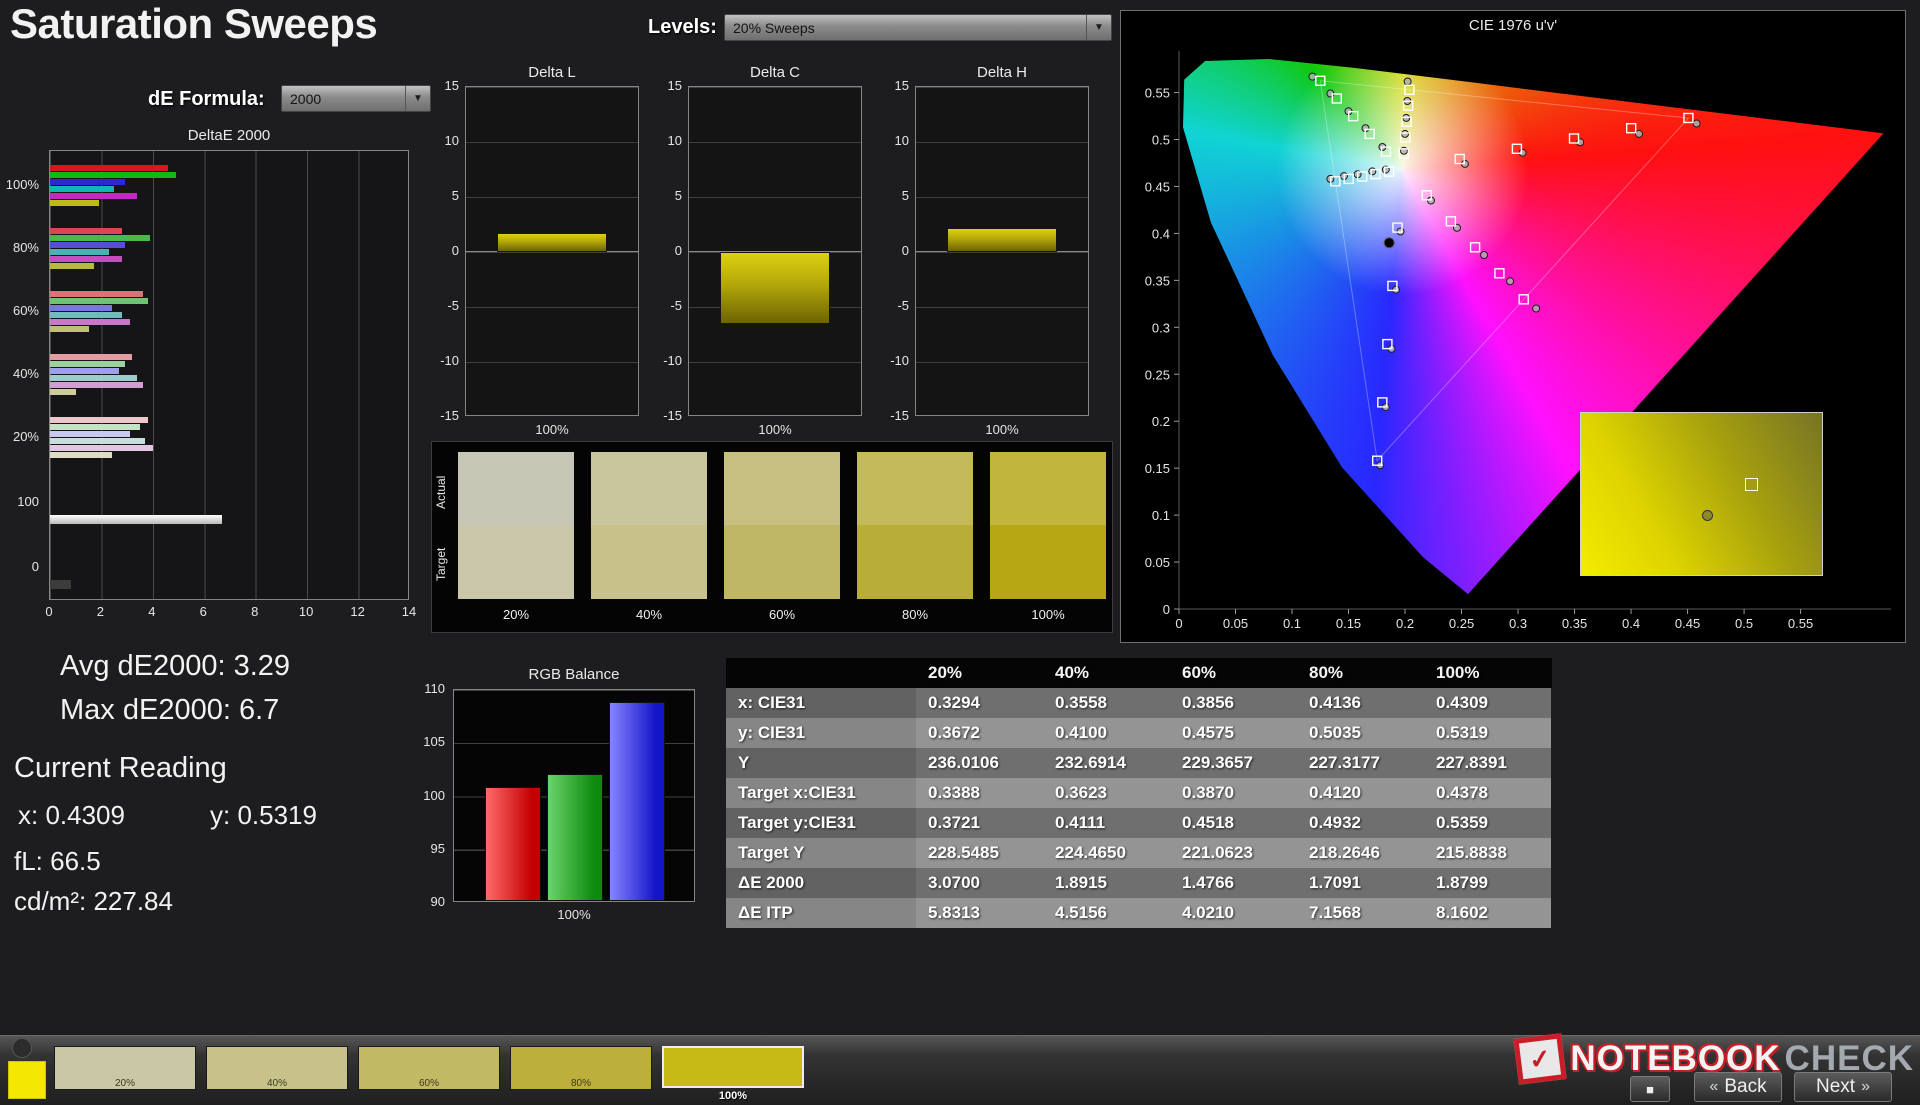 Image resolution: width=1920 pixels, height=1105 pixels. I want to click on swatch-actual, so click(782, 488).